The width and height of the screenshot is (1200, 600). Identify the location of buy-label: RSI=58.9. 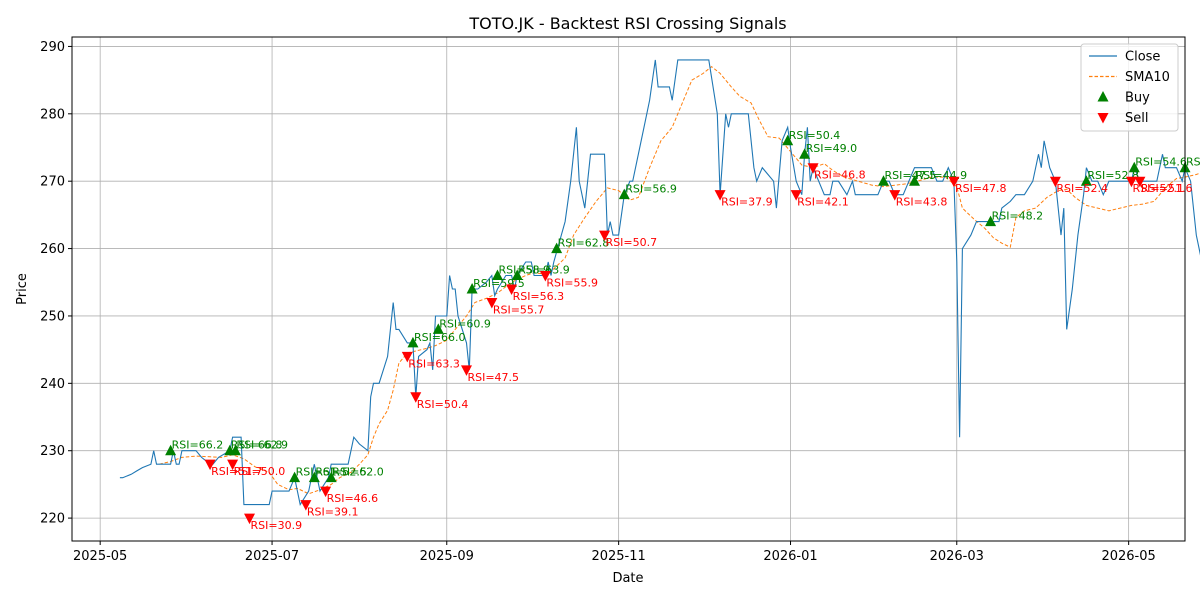
(524, 270).